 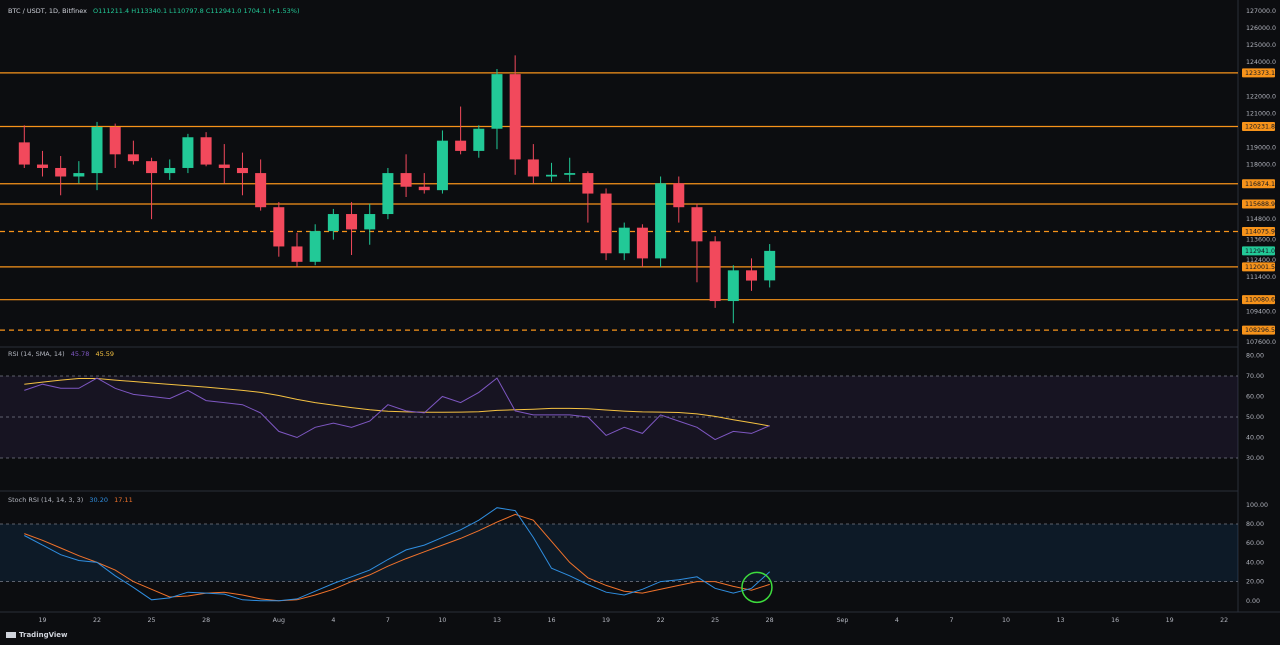 What do you see at coordinates (397, 409) in the screenshot?
I see `rsi-line` at bounding box center [397, 409].